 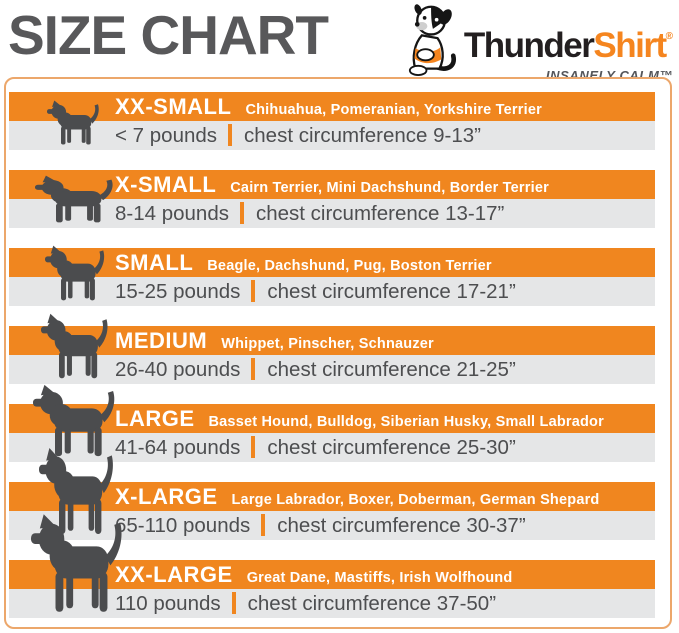 I want to click on mastiff-silhouette-icon, so click(x=80, y=563).